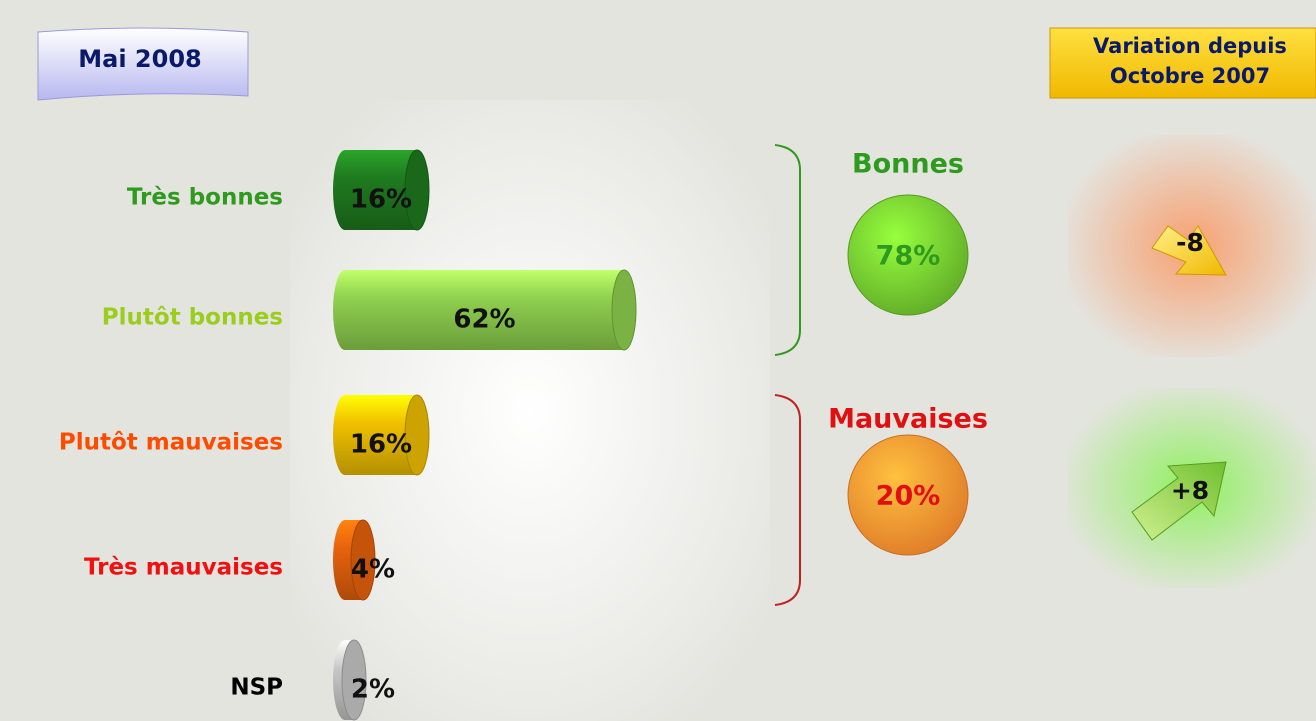 This screenshot has width=1316, height=721. What do you see at coordinates (192, 318) in the screenshot?
I see `category-label: Plutôt bonnes` at bounding box center [192, 318].